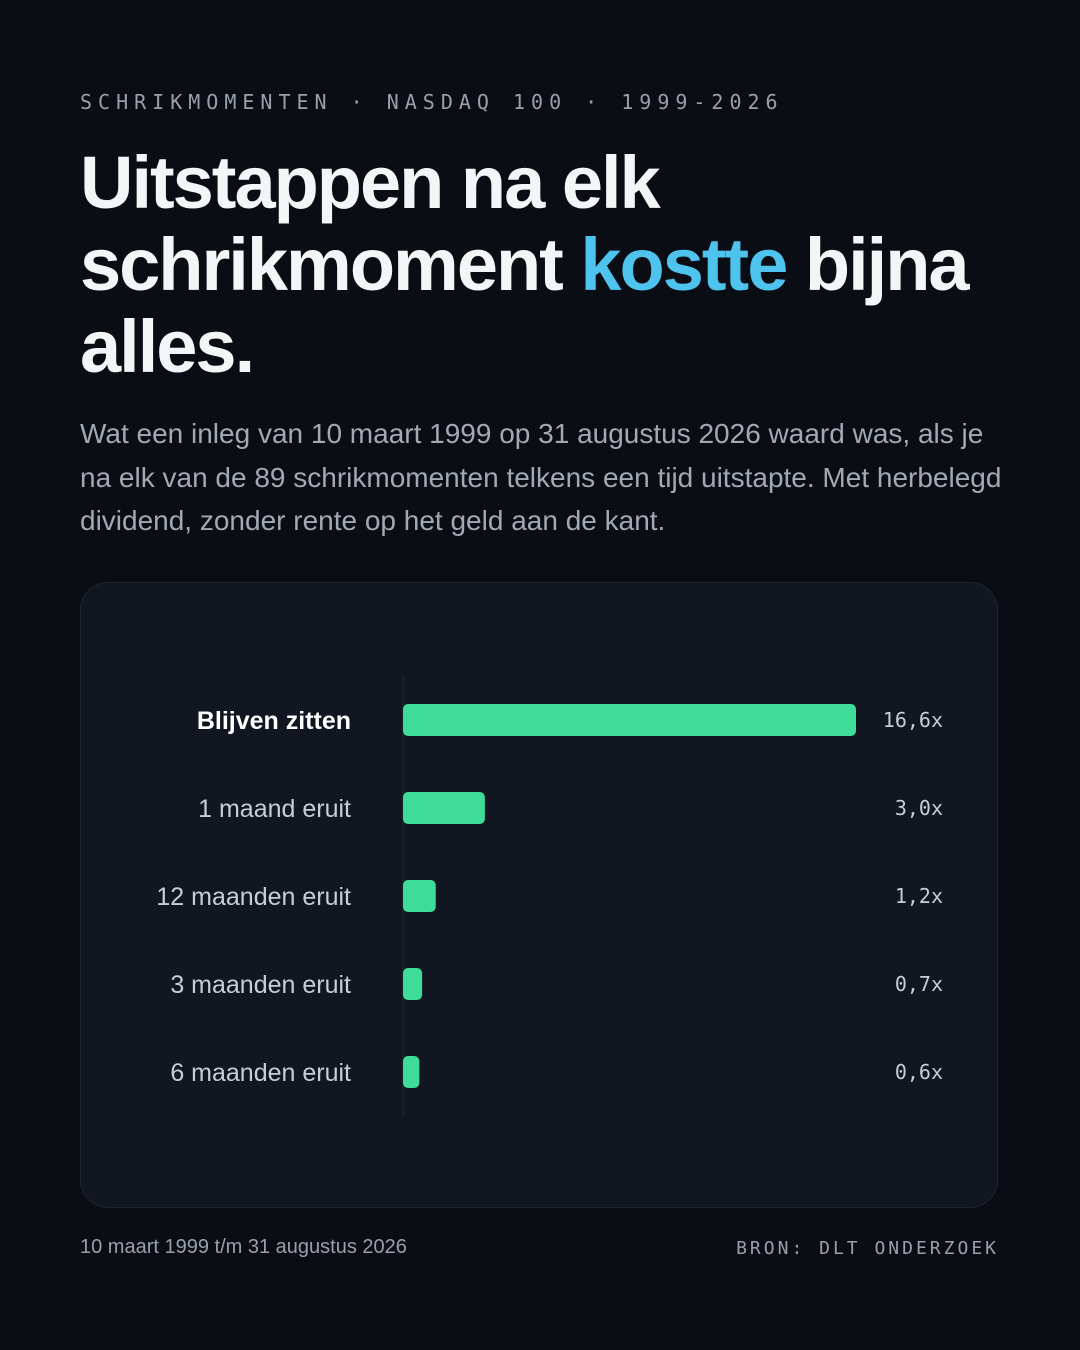  What do you see at coordinates (919, 808) in the screenshot?
I see `value-label: 3,0x` at bounding box center [919, 808].